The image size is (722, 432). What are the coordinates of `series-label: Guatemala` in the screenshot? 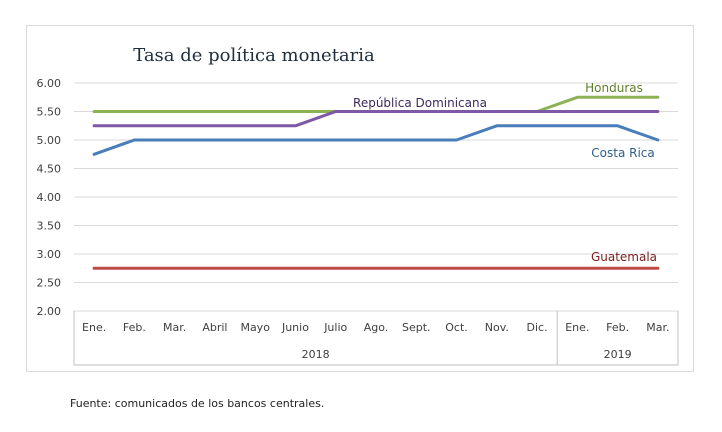 It's located at (624, 257).